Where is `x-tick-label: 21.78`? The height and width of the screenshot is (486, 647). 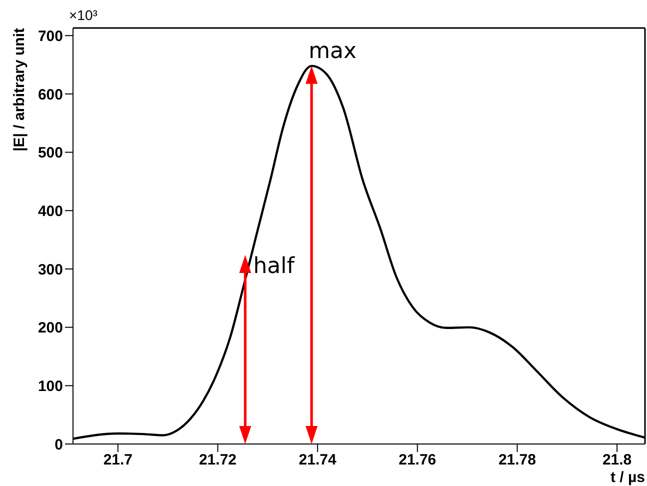
x-tick-label: 21.78 is located at coordinates (517, 460).